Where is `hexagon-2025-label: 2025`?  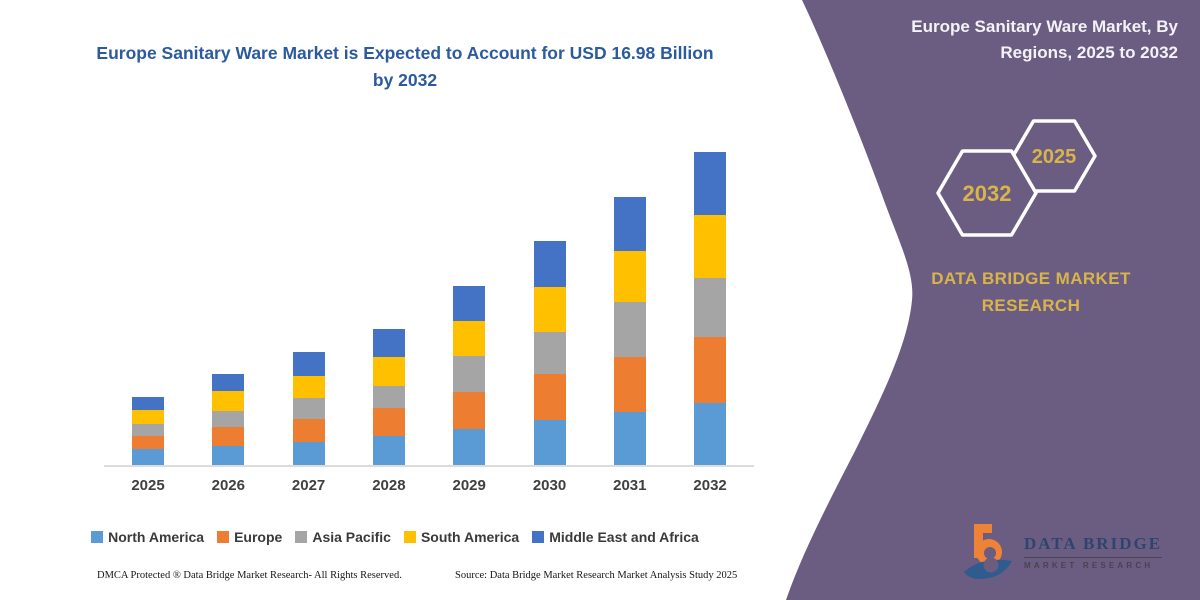
hexagon-2025-label: 2025 is located at coordinates (1054, 157).